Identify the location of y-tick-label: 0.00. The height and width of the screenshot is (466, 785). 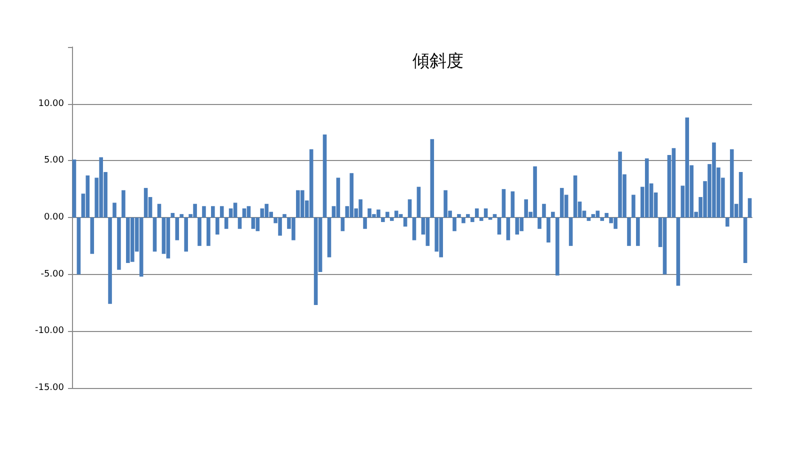
(54, 217).